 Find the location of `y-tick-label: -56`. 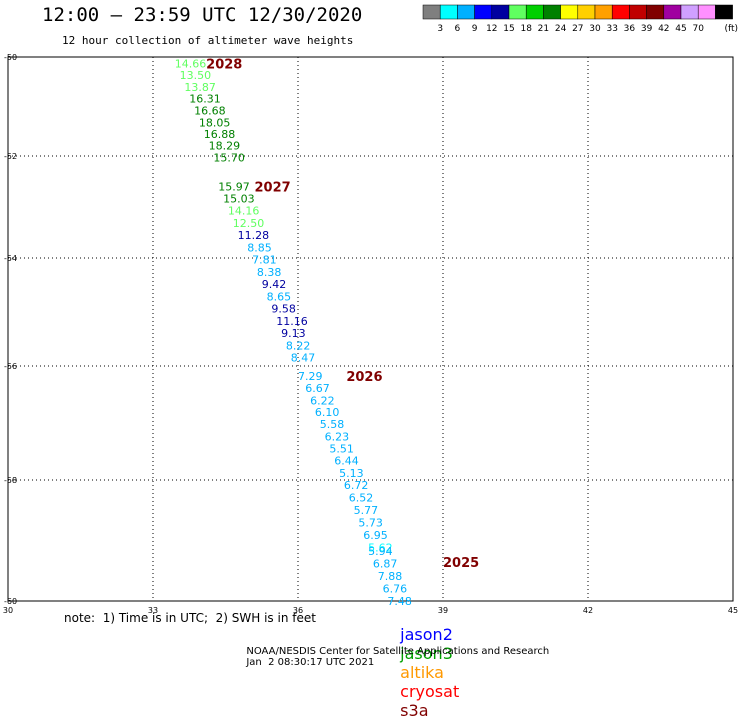

y-tick-label: -56 is located at coordinates (10, 366).